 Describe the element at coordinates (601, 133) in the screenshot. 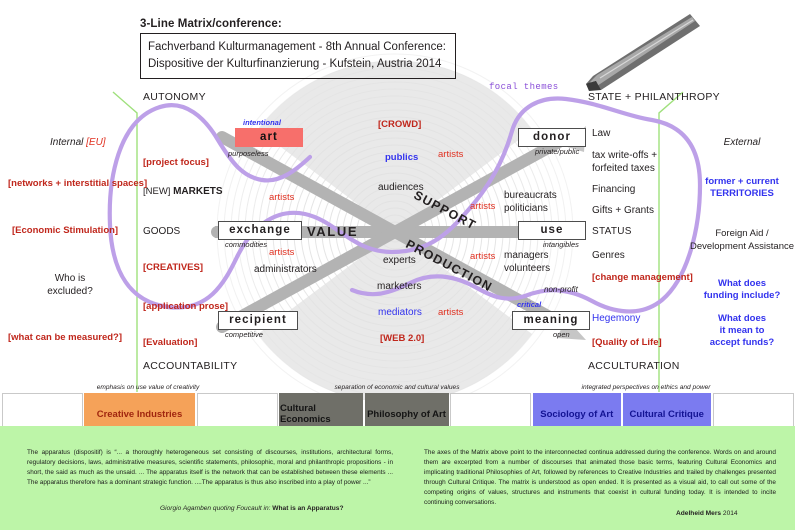

I see `inner-right-law: Law` at that location.